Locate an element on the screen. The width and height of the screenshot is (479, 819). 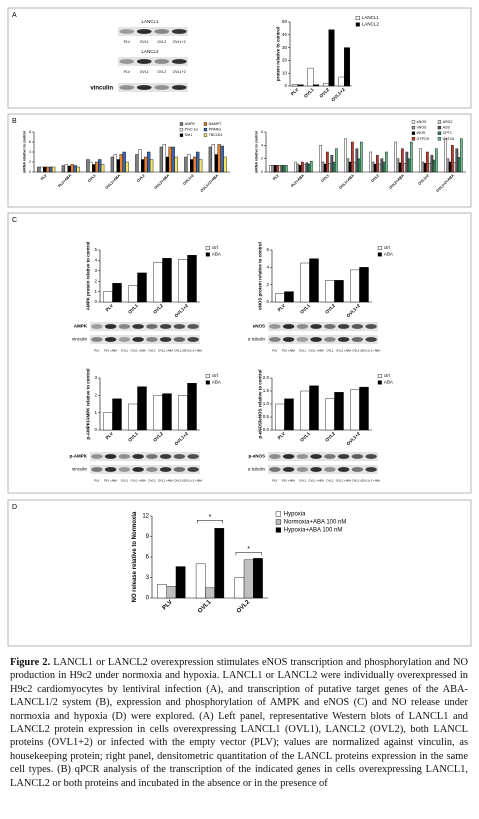
y-tick-label: 0 is located at coordinates (95, 429).